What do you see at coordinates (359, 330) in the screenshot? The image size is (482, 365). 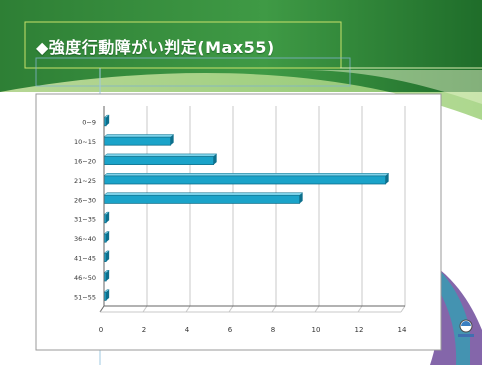 I see `x-tick-label: 12` at bounding box center [359, 330].